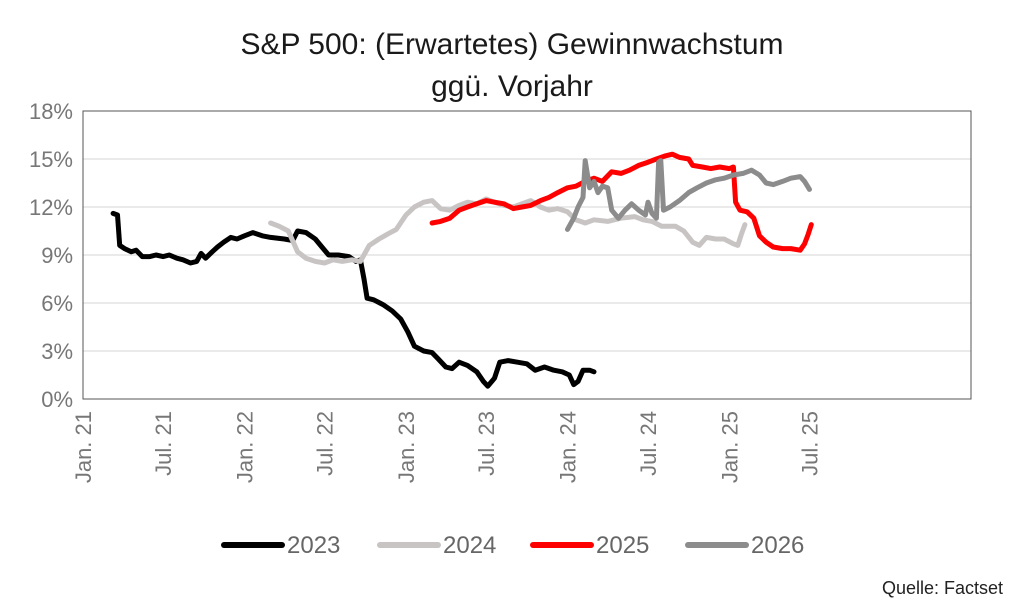  Describe the element at coordinates (810, 443) in the screenshot. I see `x-tick-label: Jul. 25` at that location.